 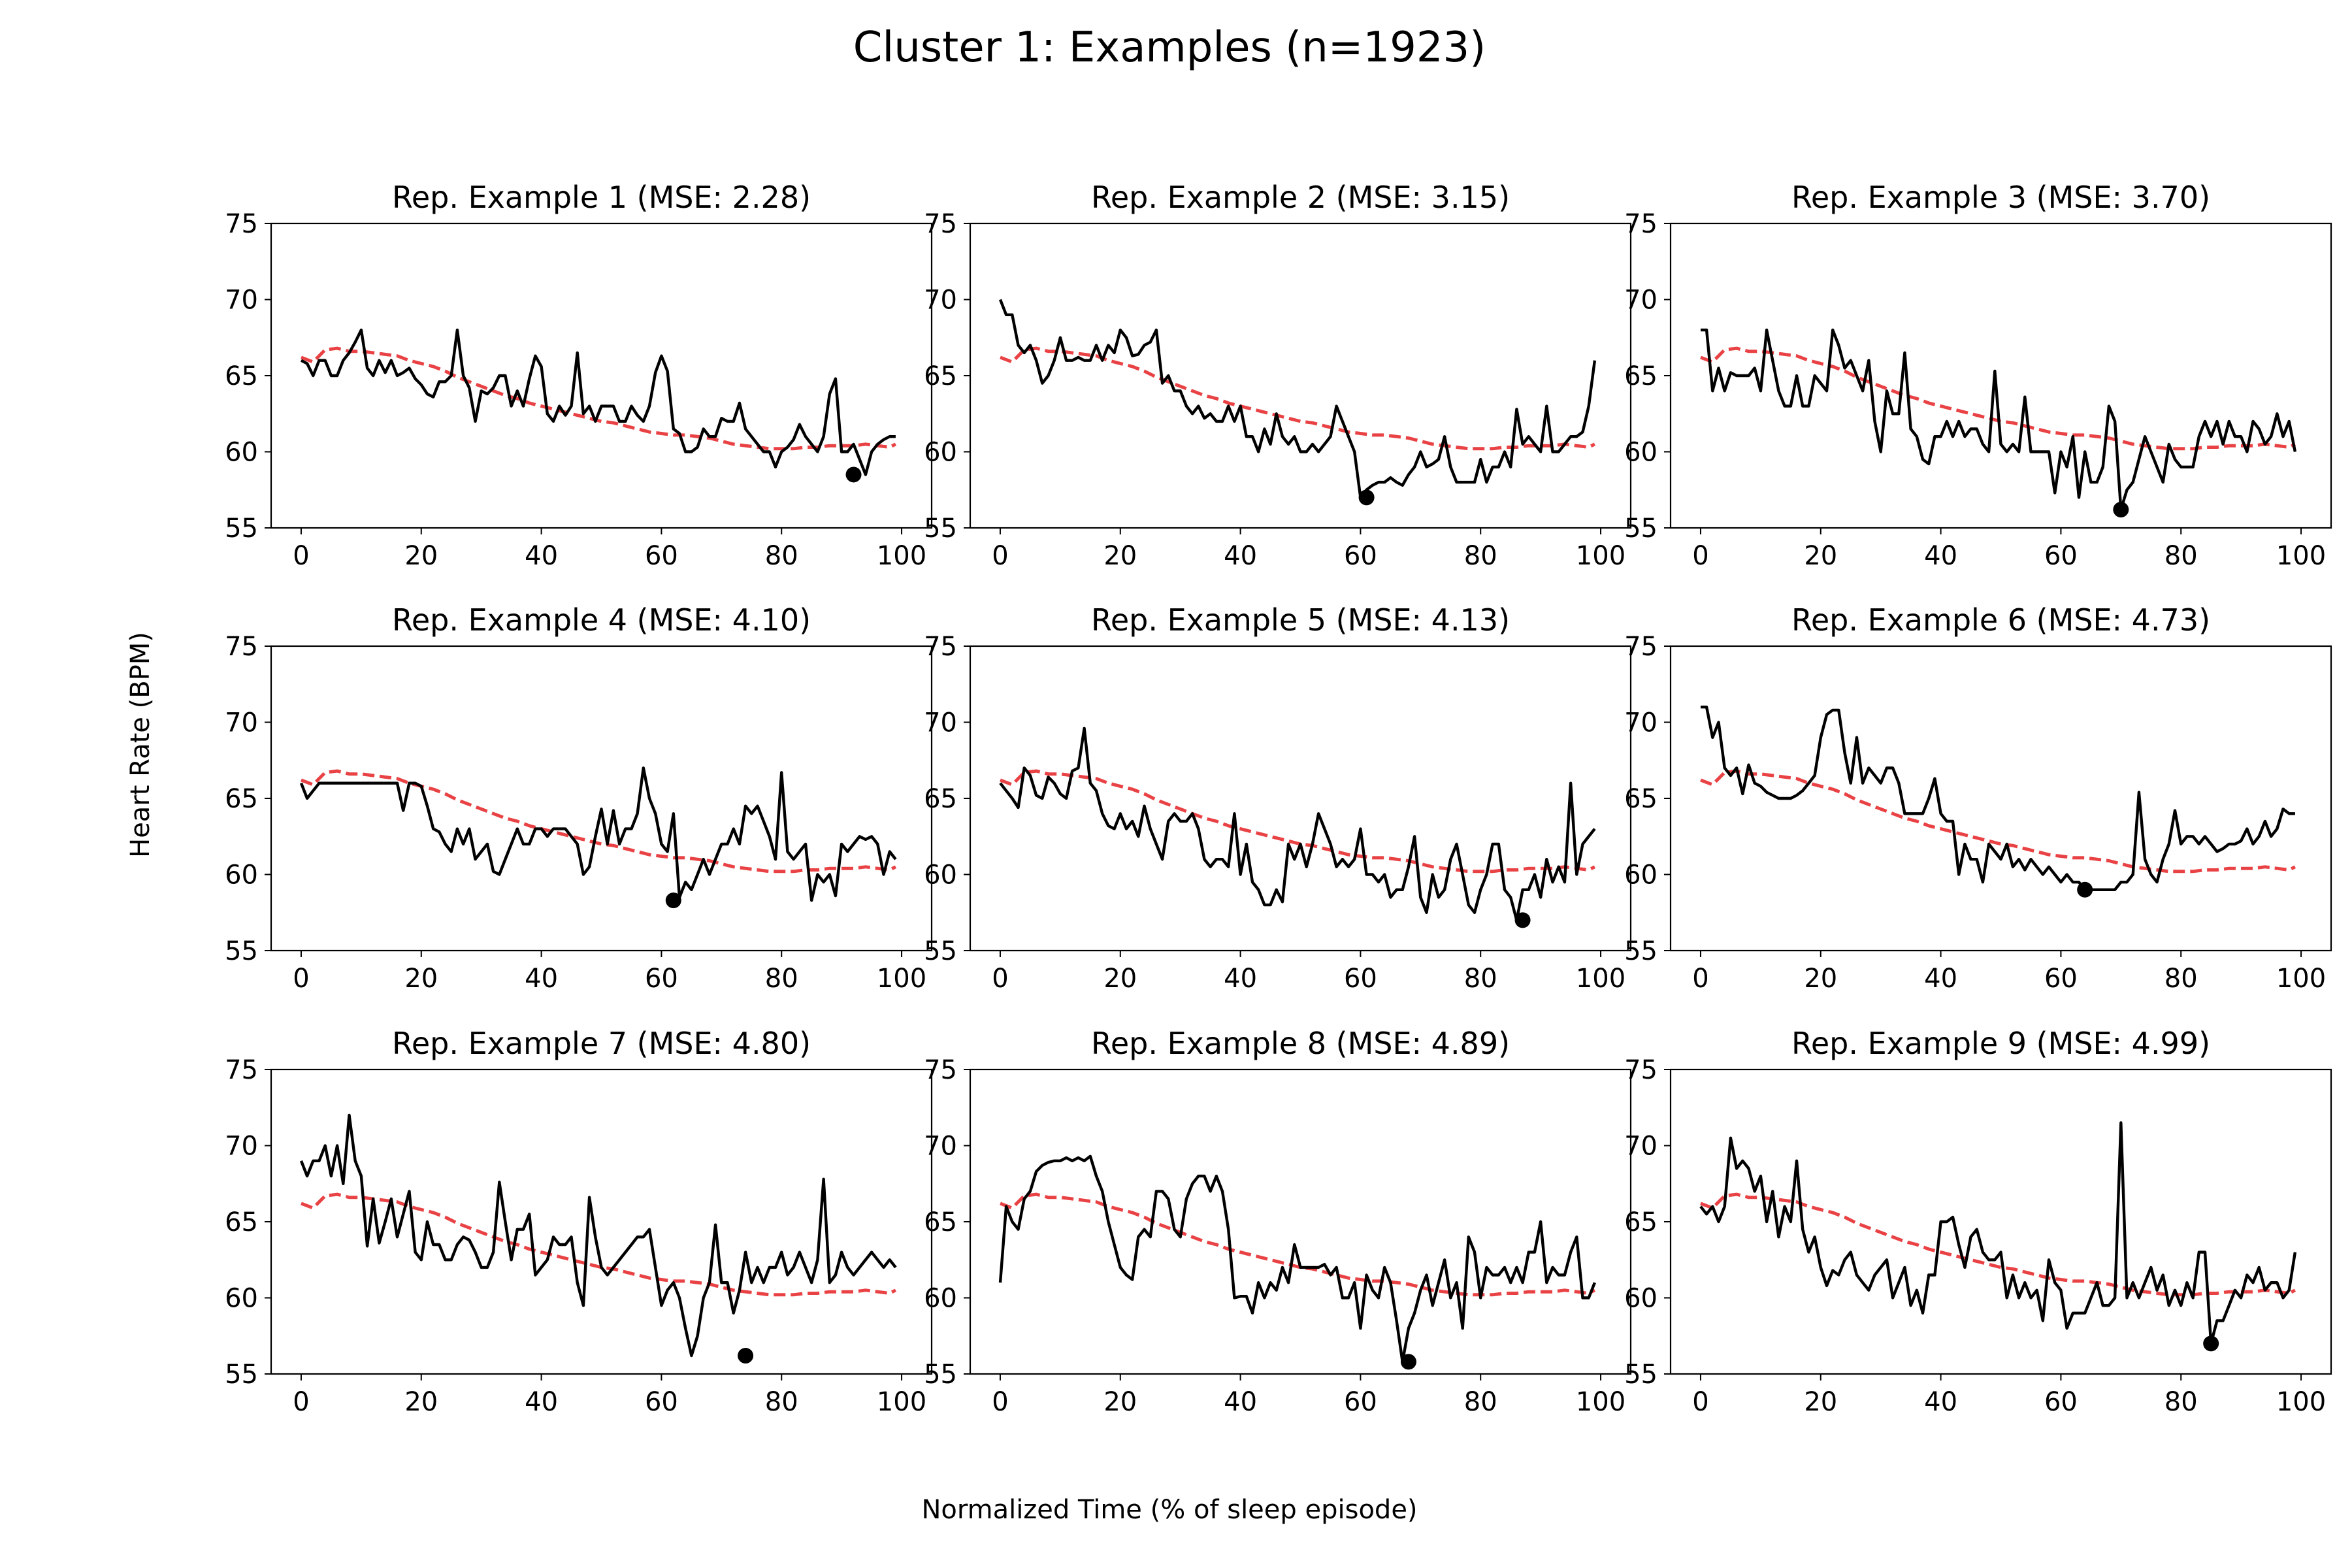 I want to click on subplot-title: Rep. Example 9 (MSE: 4.99), so click(x=2000, y=1043).